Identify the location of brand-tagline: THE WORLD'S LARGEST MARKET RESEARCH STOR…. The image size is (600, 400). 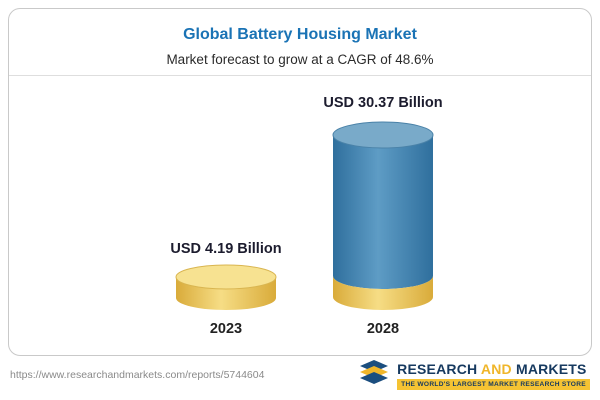
(493, 384).